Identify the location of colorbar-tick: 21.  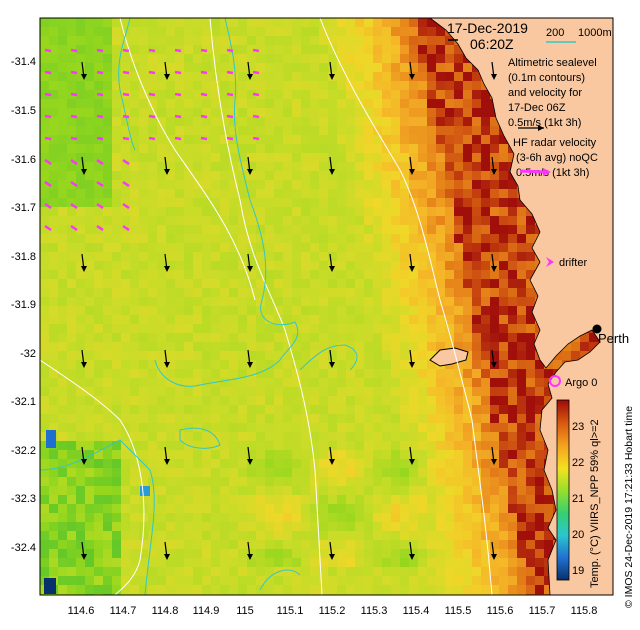
(578, 499).